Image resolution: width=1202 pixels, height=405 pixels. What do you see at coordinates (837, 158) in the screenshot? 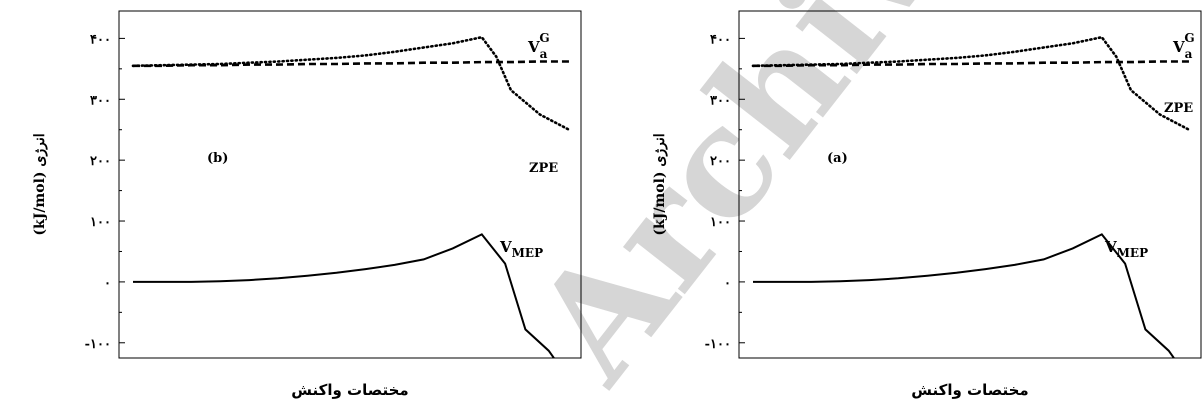
I see `panel-label: (a)` at bounding box center [837, 158].